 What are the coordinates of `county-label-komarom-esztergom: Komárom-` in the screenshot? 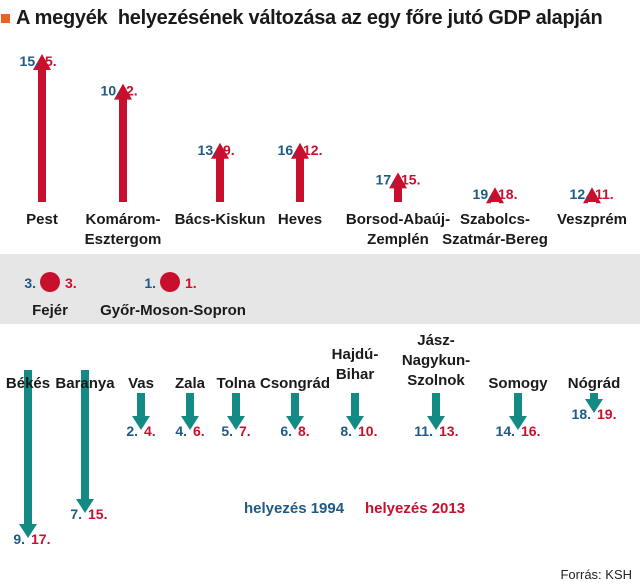 It's located at (122, 219).